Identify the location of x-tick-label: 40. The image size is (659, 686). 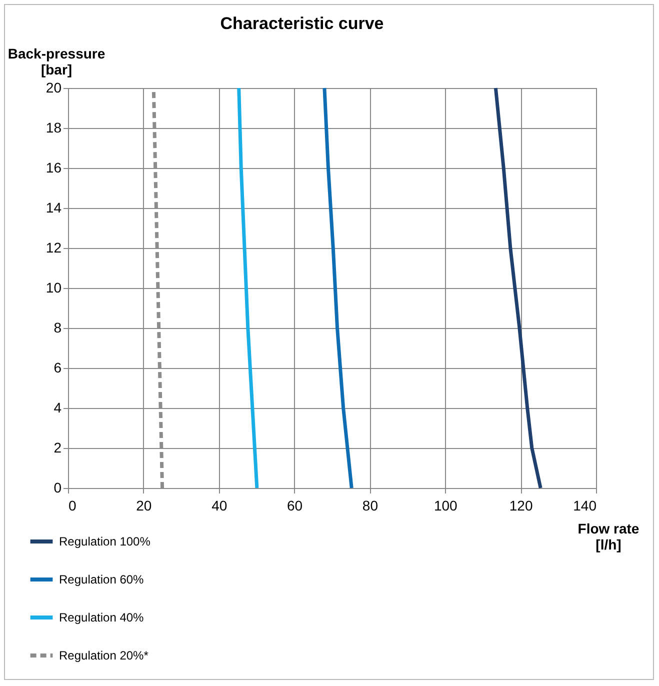
(220, 506).